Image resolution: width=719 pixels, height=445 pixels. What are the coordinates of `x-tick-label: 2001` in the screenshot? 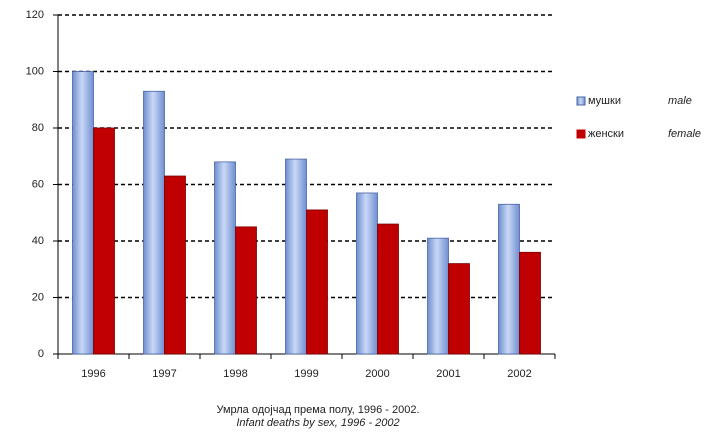 It's located at (448, 374).